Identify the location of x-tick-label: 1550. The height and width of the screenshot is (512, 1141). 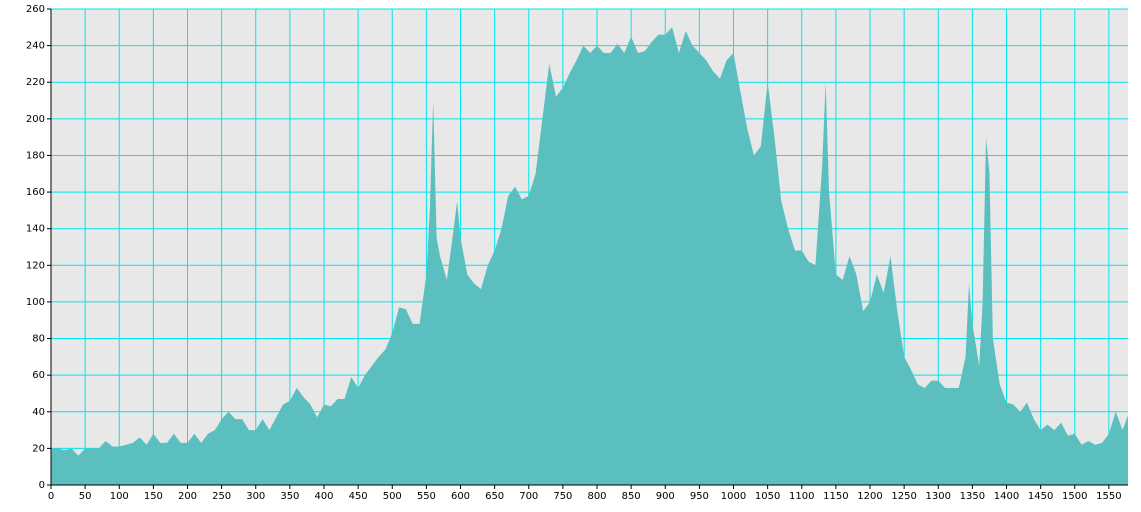
(1108, 496).